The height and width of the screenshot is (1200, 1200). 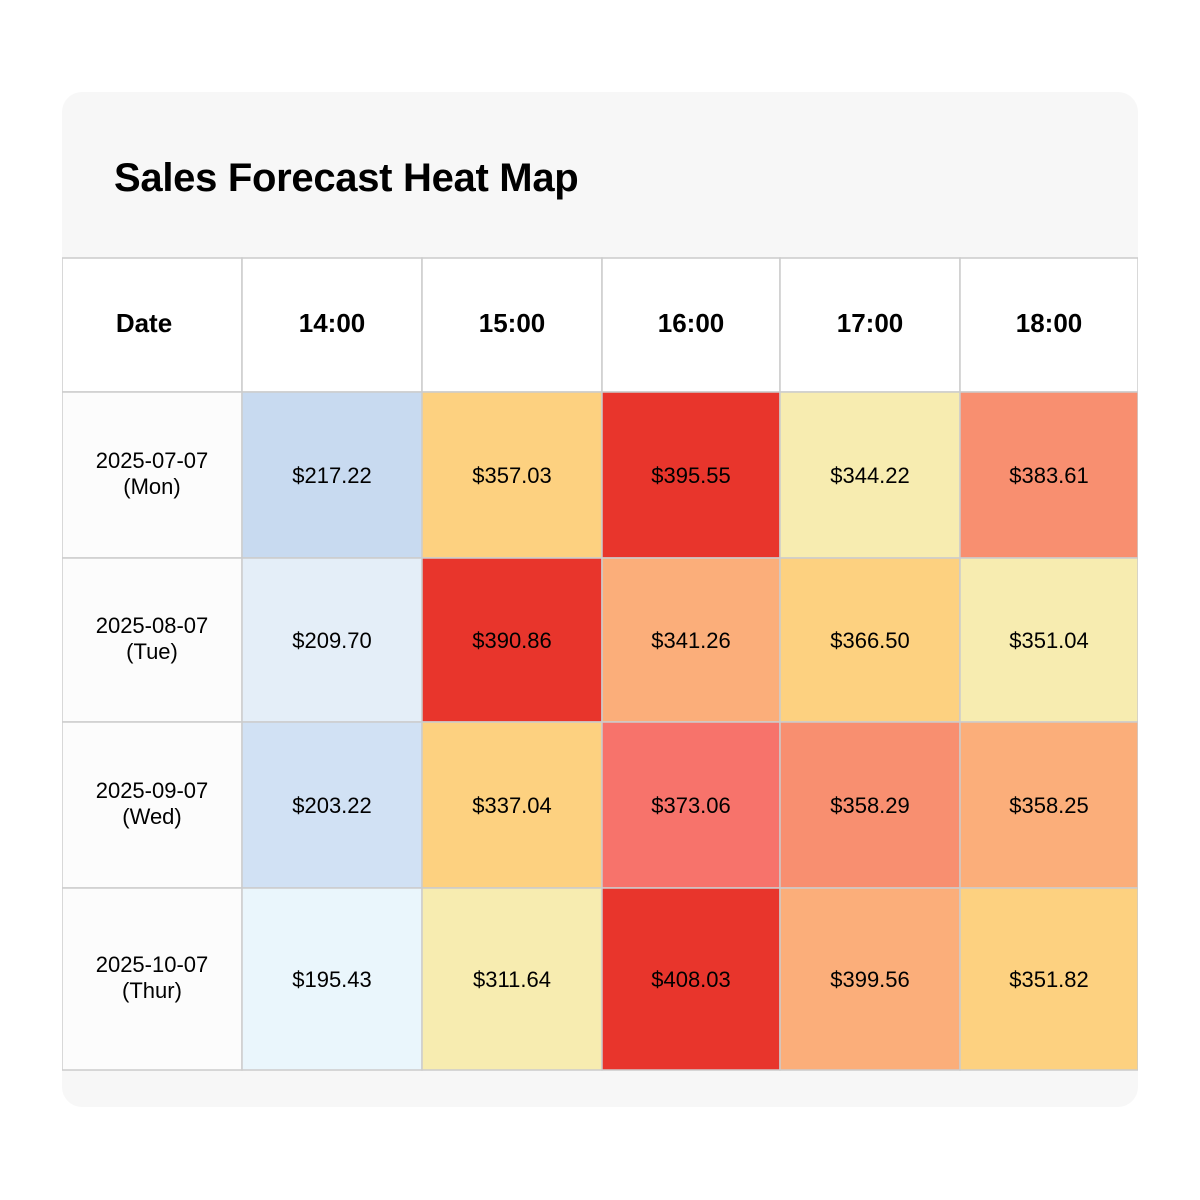 I want to click on cell-value-label: $383.61, so click(x=1049, y=475).